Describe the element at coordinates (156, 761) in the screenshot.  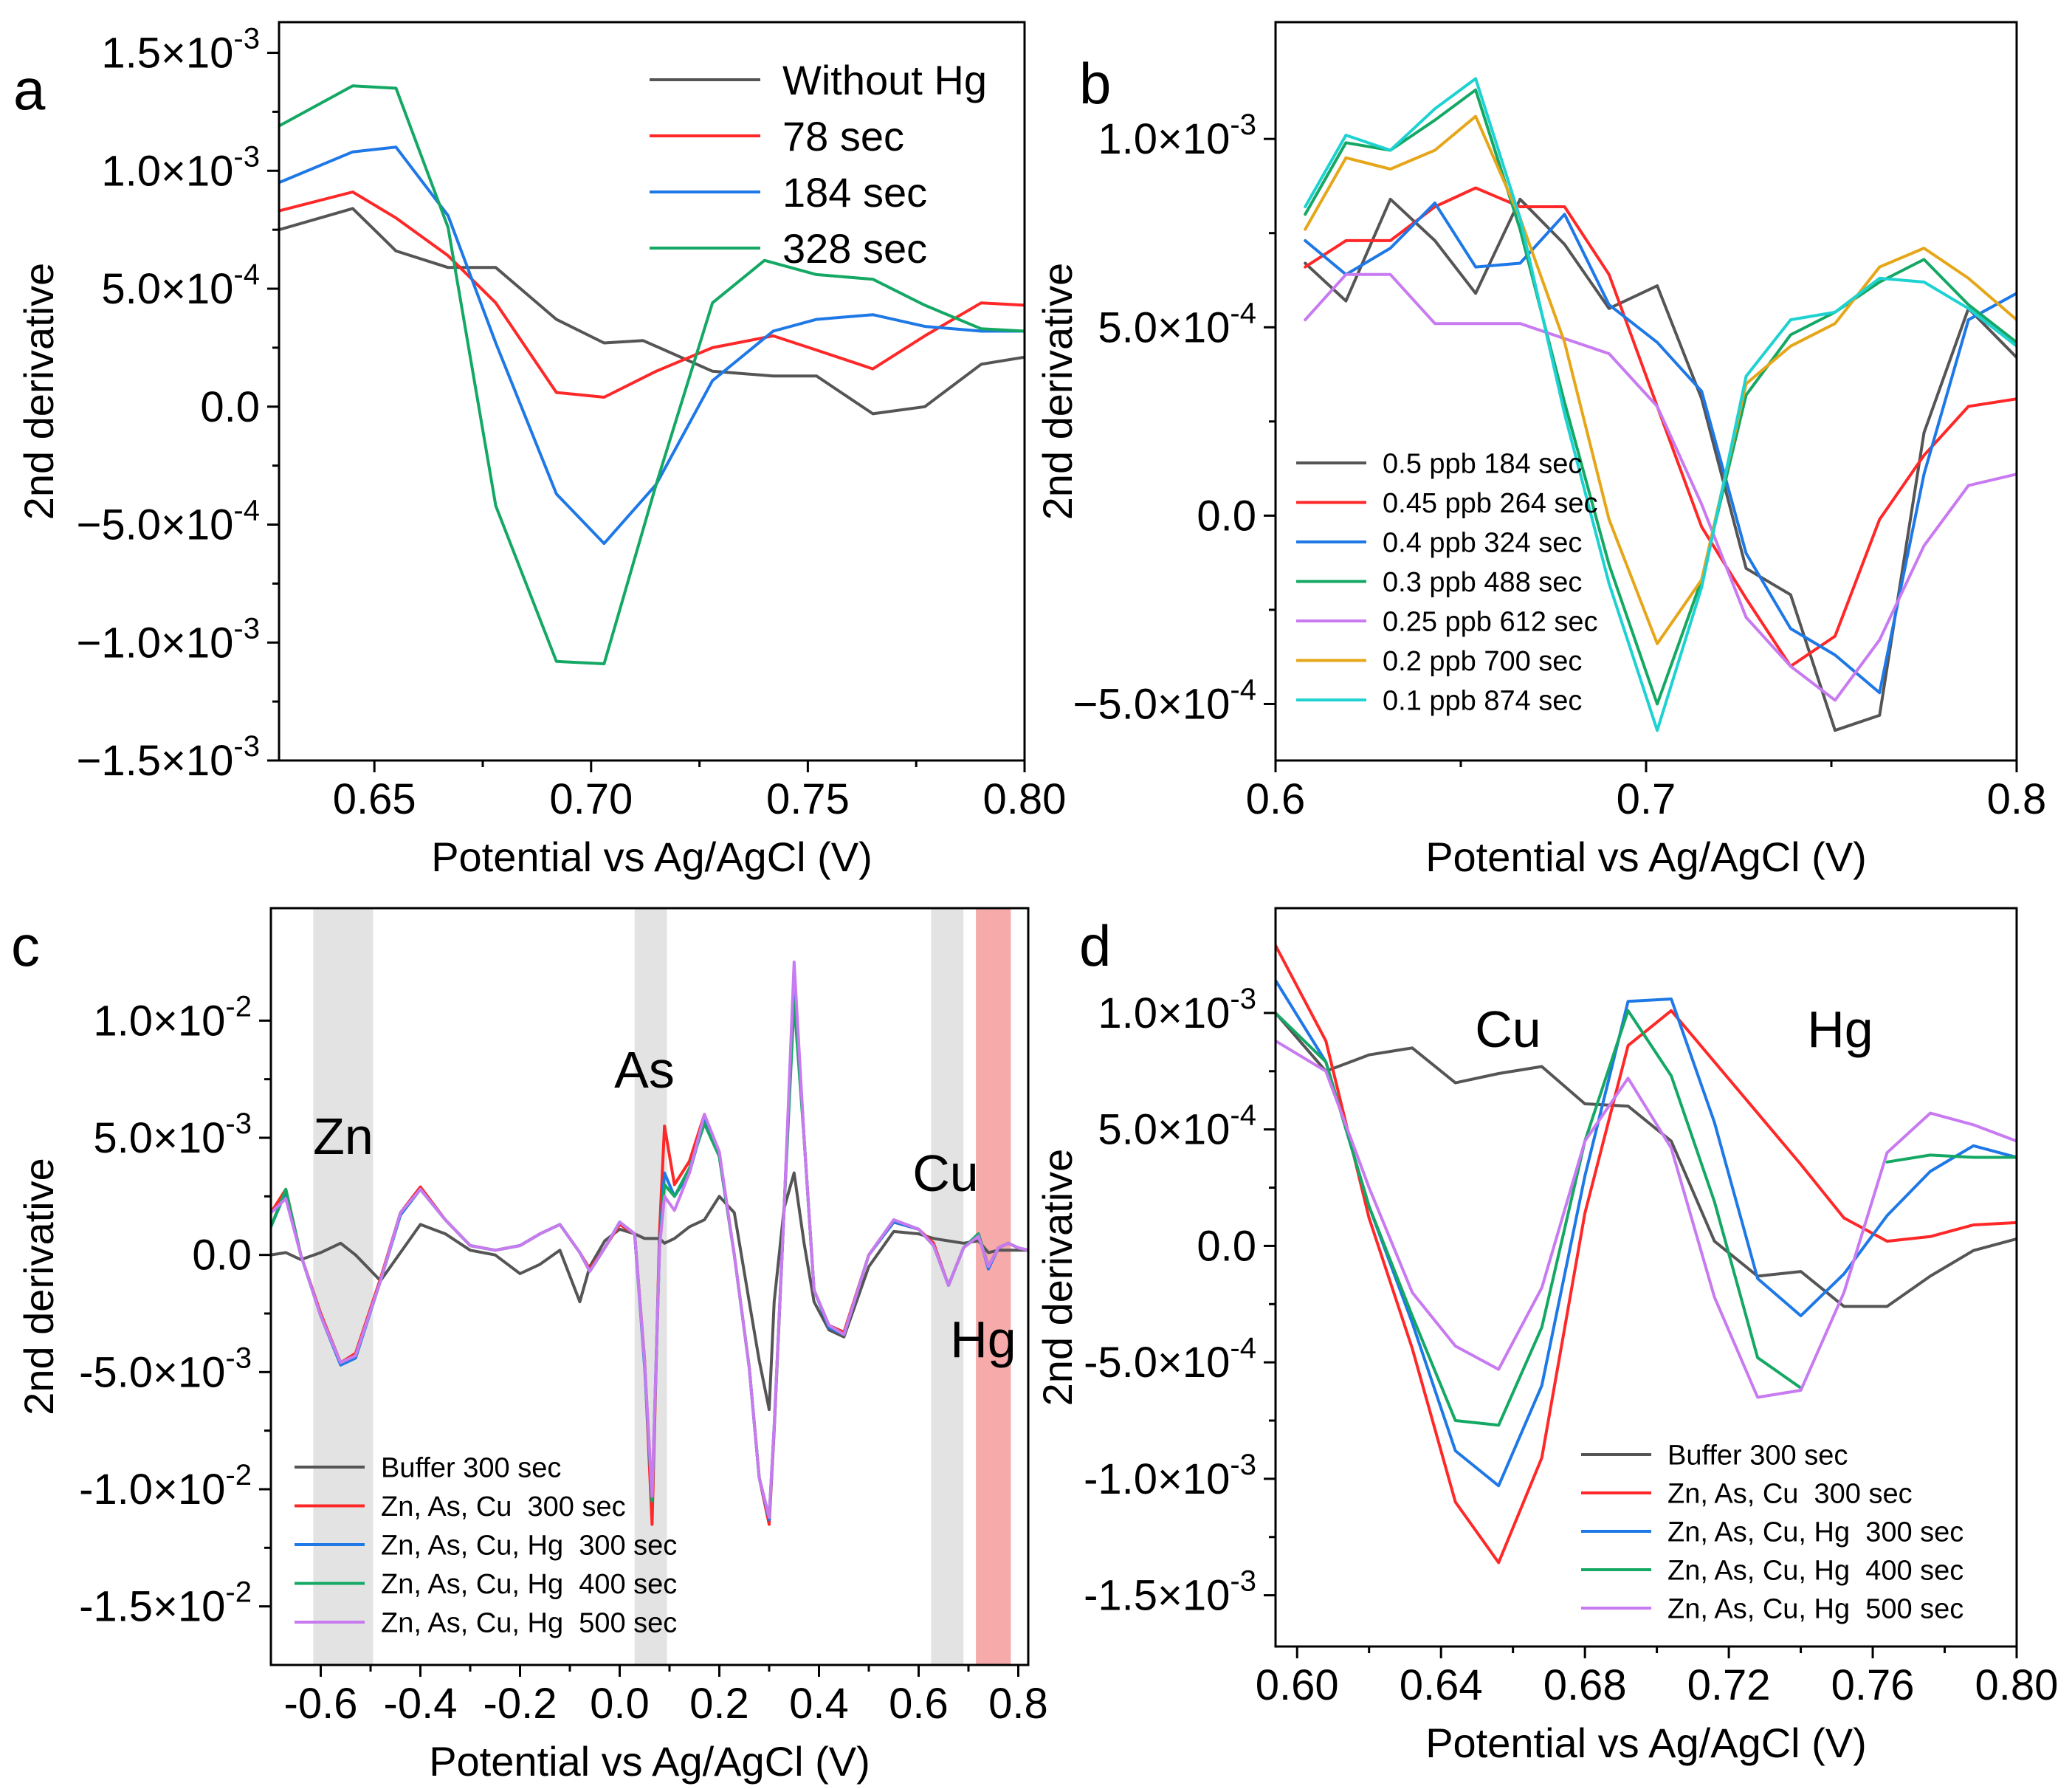
I see `y-tick-base: −1.5×10` at that location.